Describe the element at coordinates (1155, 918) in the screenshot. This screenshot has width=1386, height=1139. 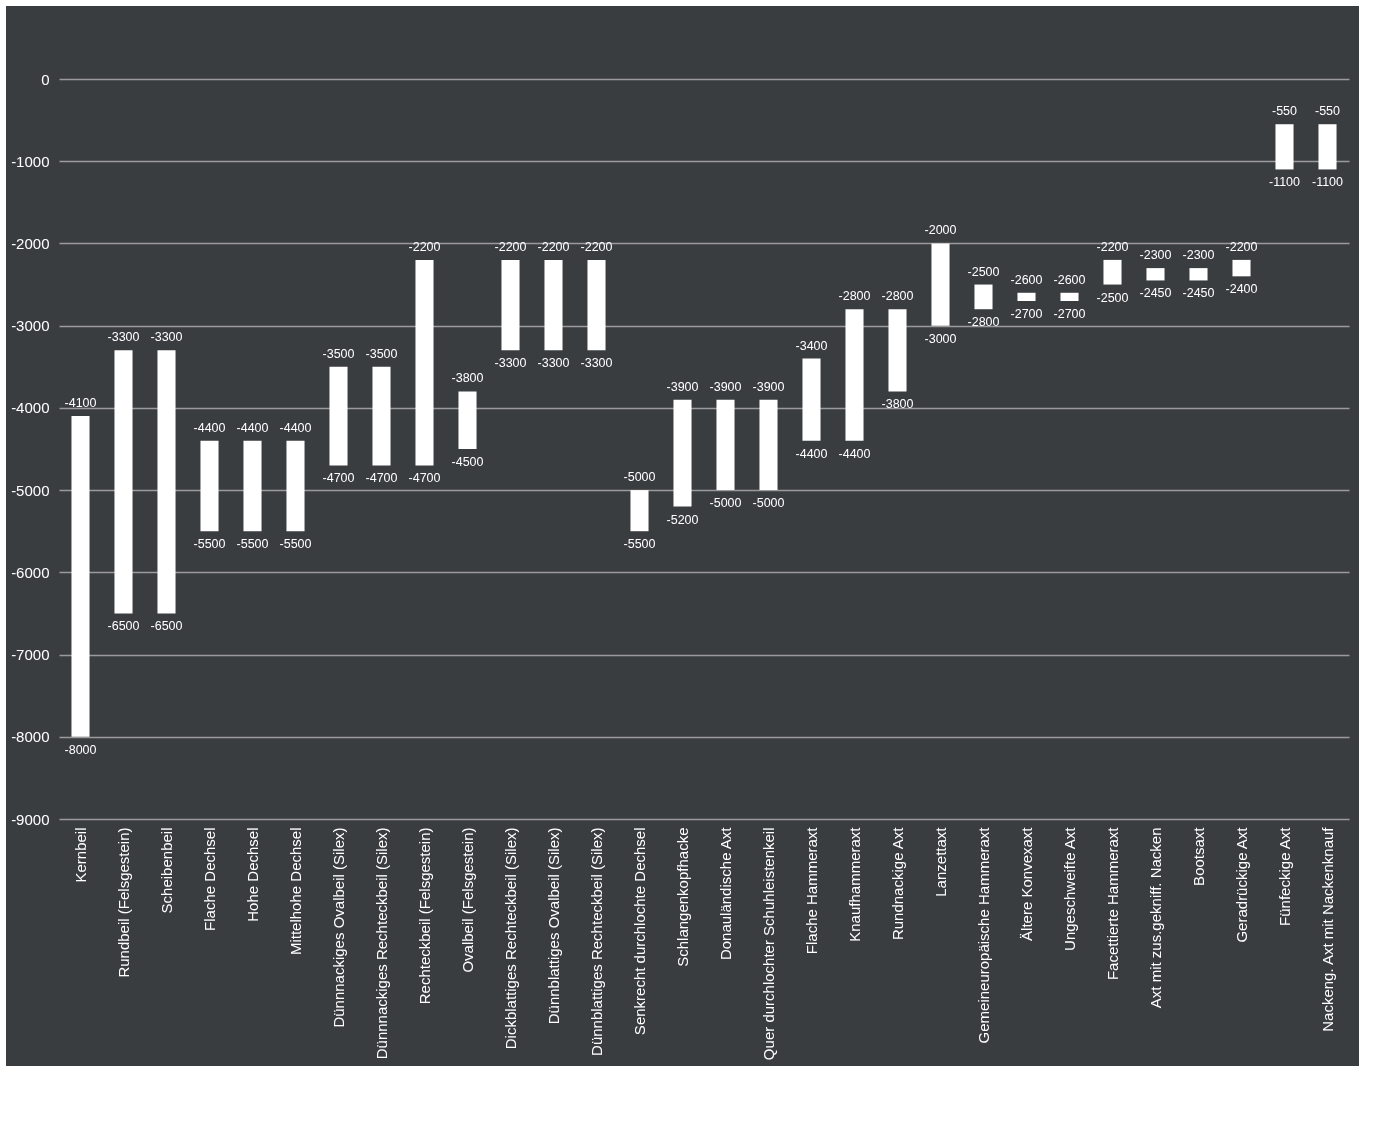
I see `x-tick-label: Axt mit zus.gekniff. Nacken` at that location.